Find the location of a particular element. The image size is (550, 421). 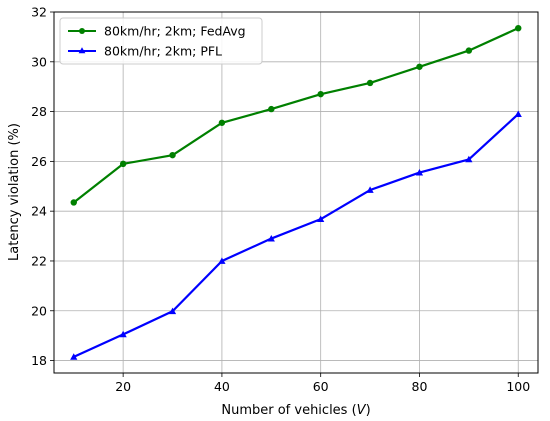

x-tick-label: 40 is located at coordinates (222, 386).